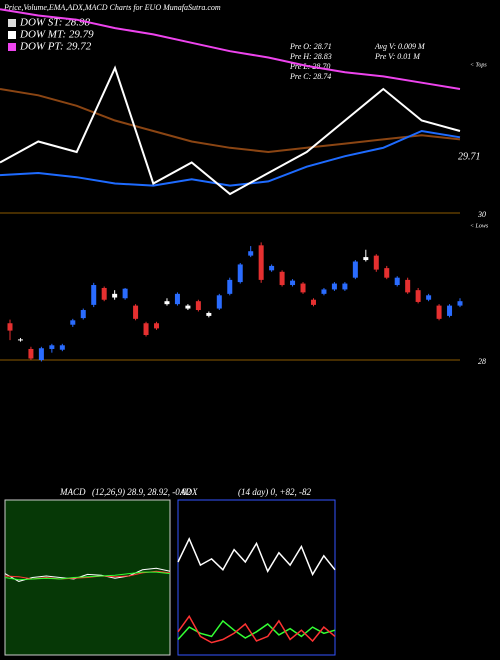  I want to click on legend-label: DOW PT: 29.72, so click(55, 47).